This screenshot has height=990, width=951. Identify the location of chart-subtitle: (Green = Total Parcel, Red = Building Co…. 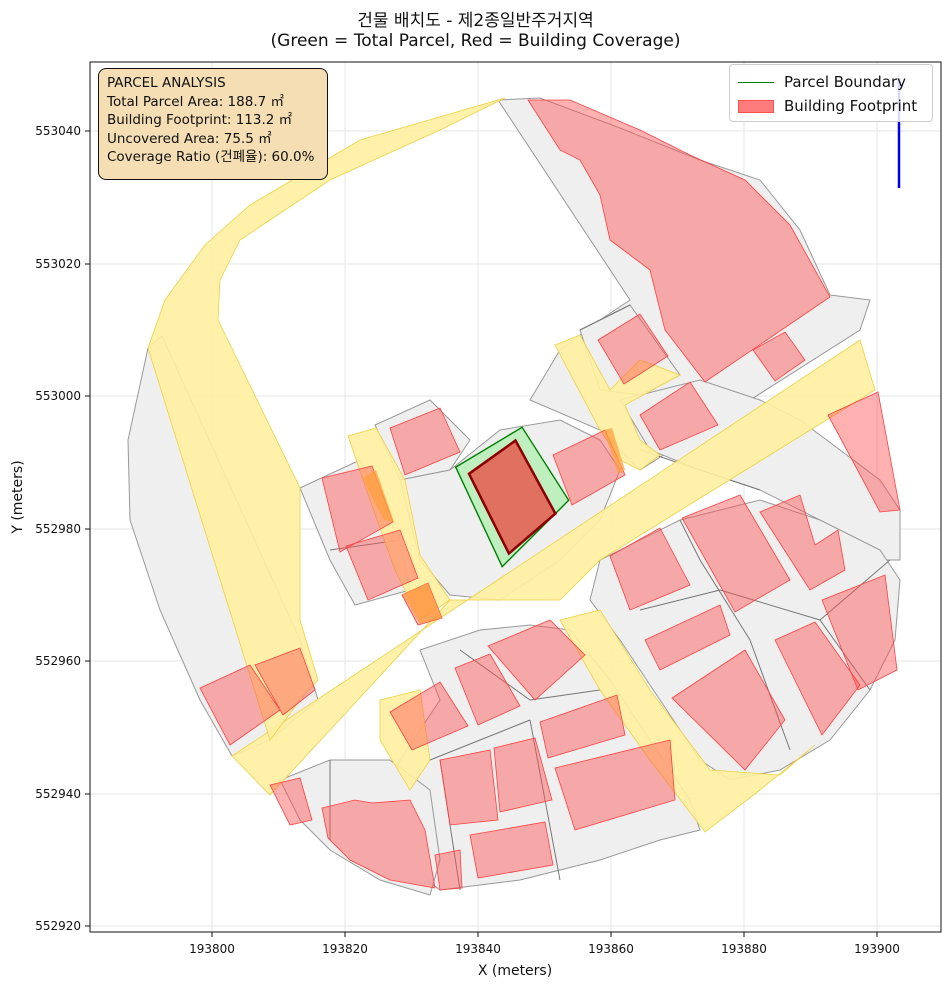
(475, 41).